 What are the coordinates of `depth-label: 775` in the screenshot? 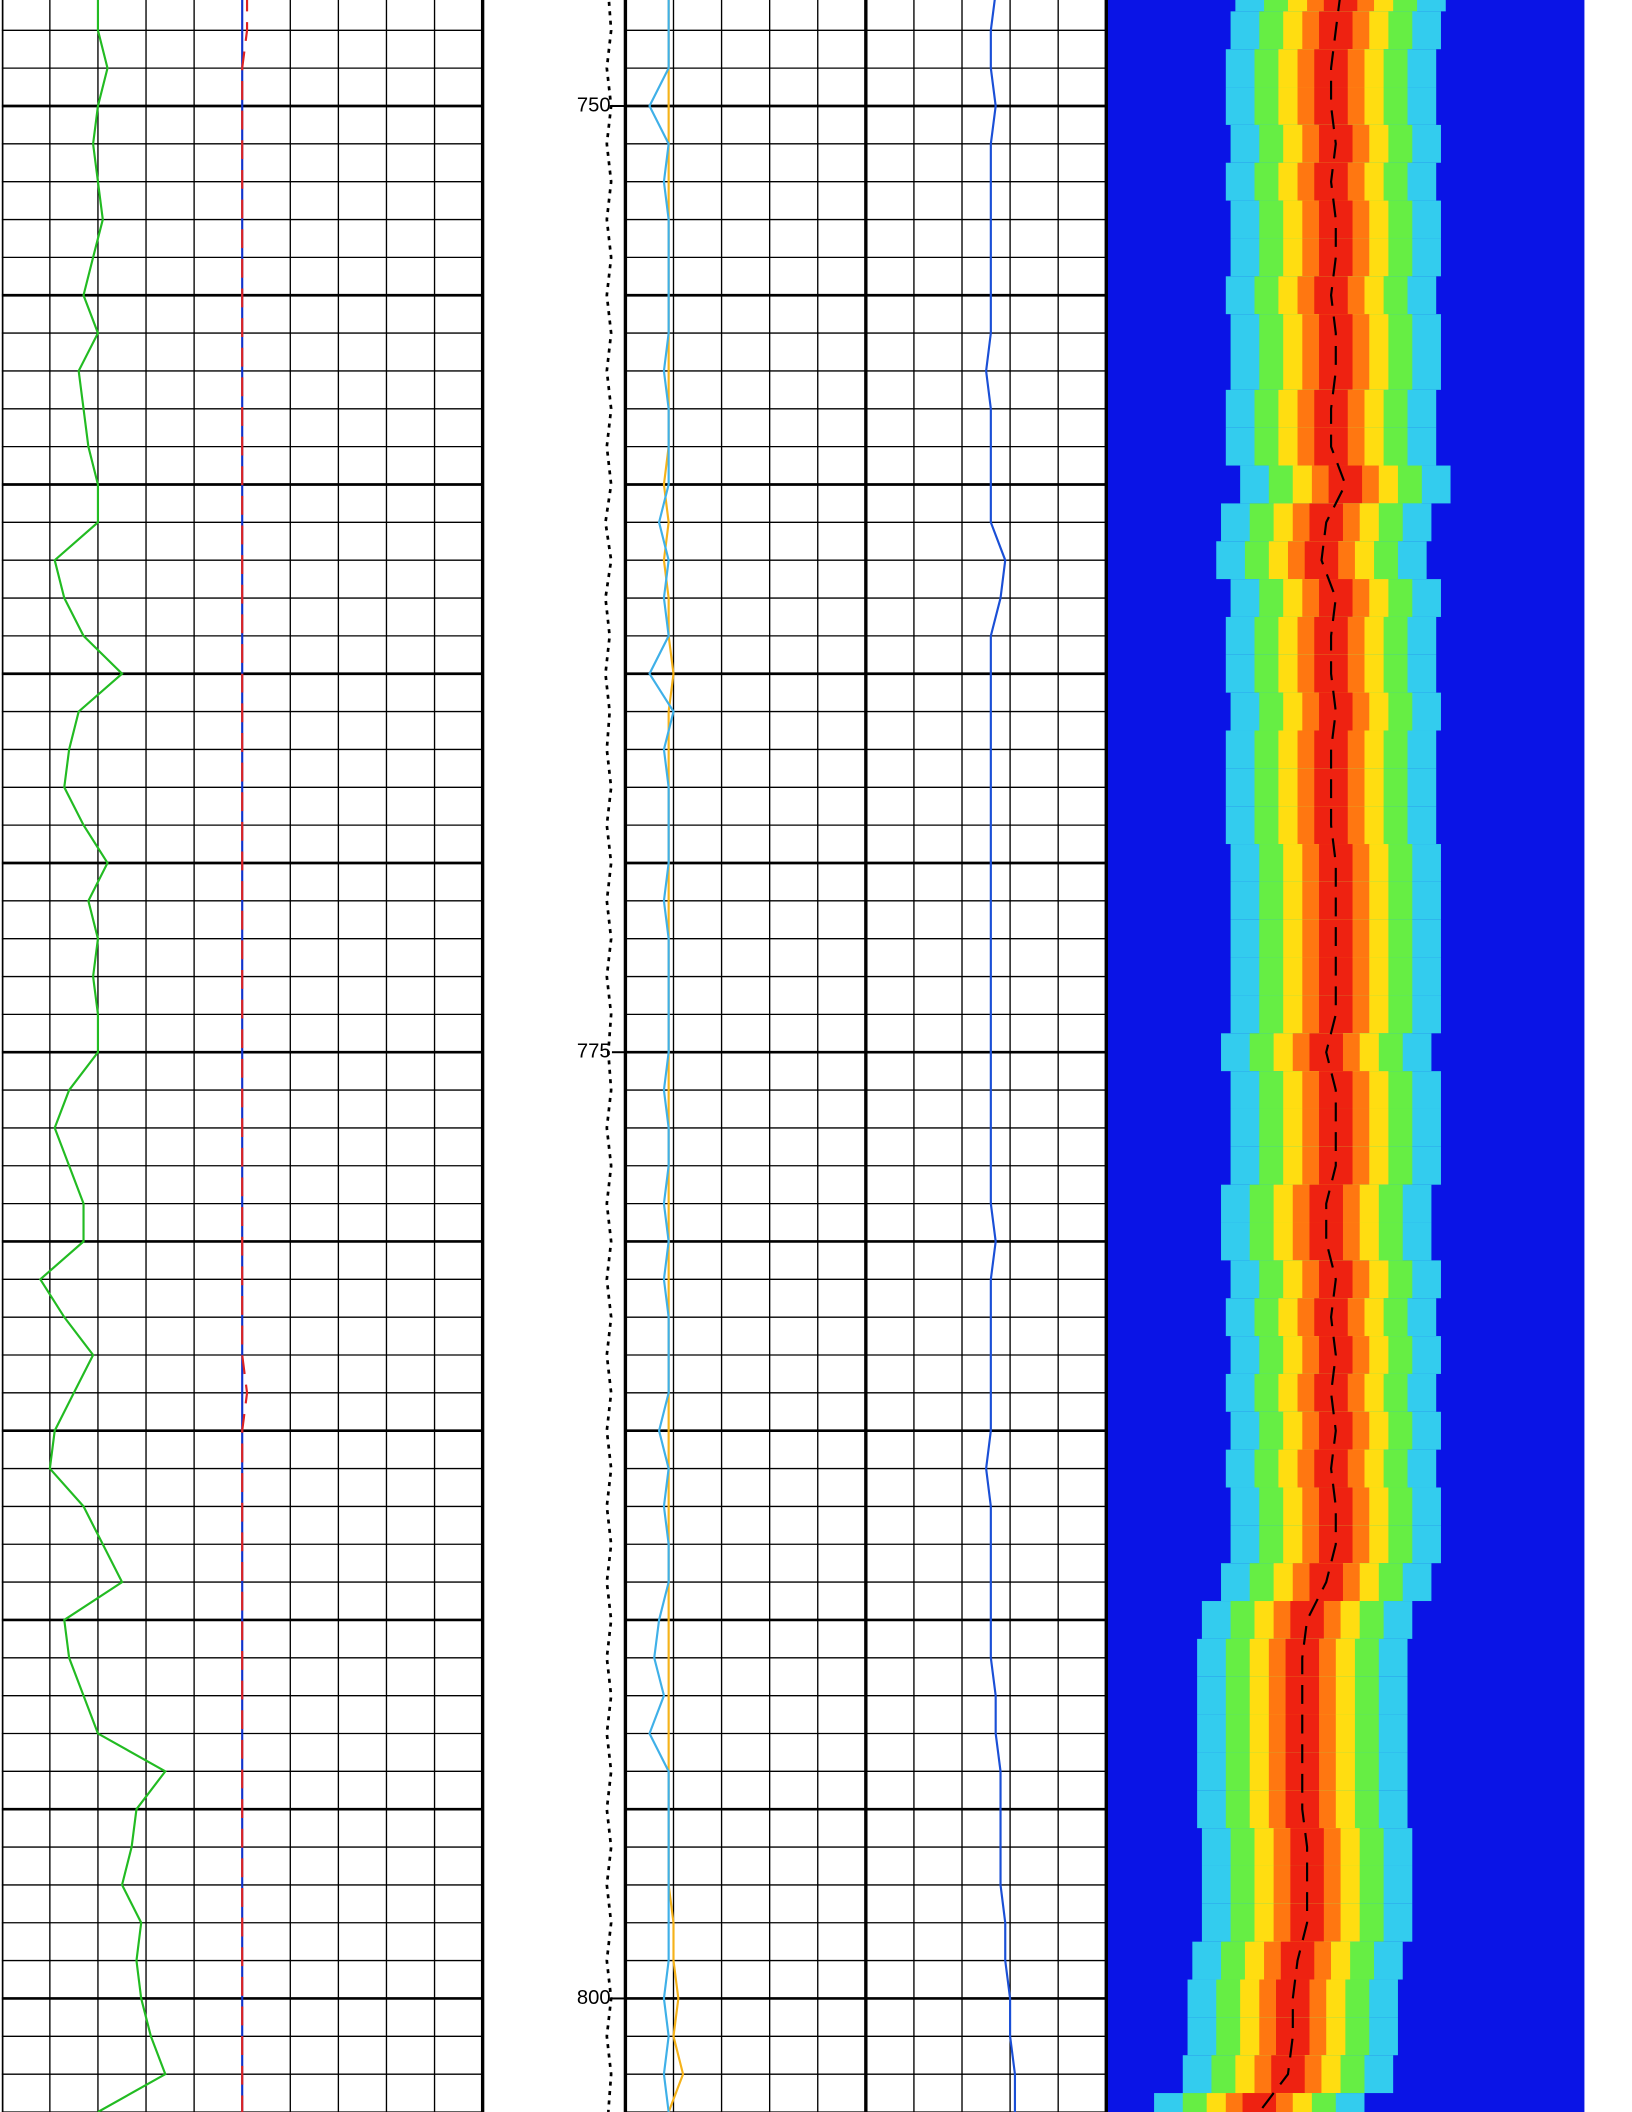 It's located at (594, 1052).